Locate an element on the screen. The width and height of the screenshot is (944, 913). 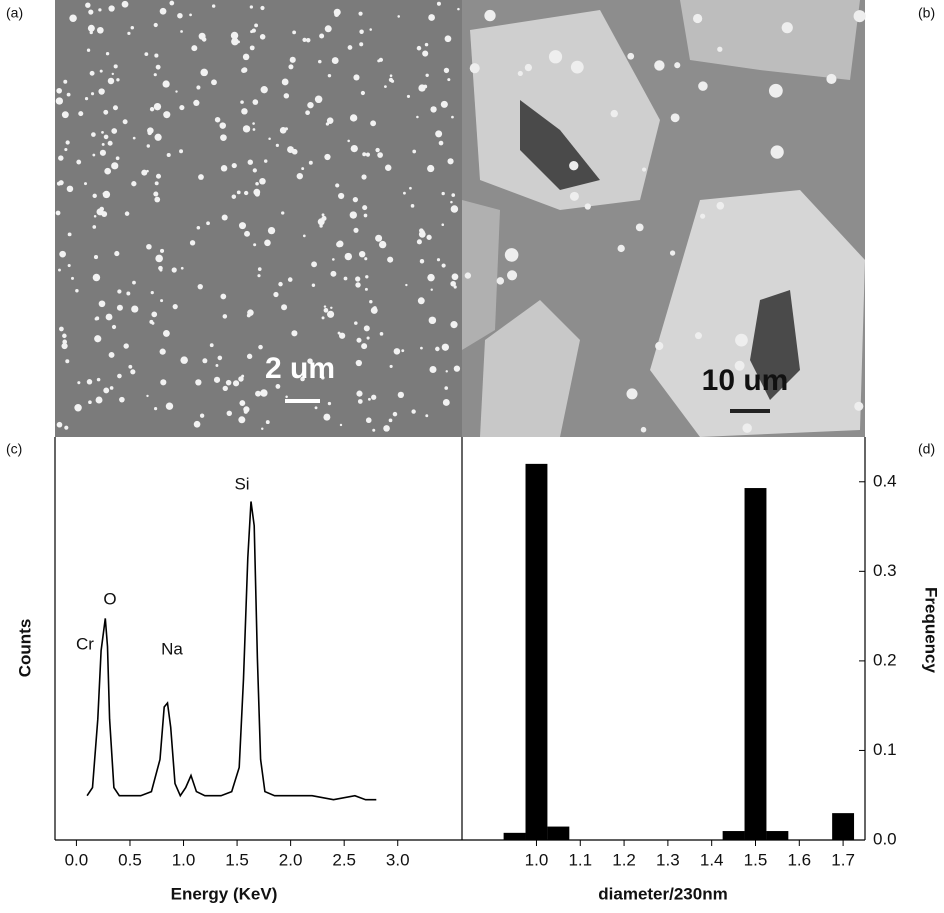
peak-label: Si is located at coordinates (241, 483).